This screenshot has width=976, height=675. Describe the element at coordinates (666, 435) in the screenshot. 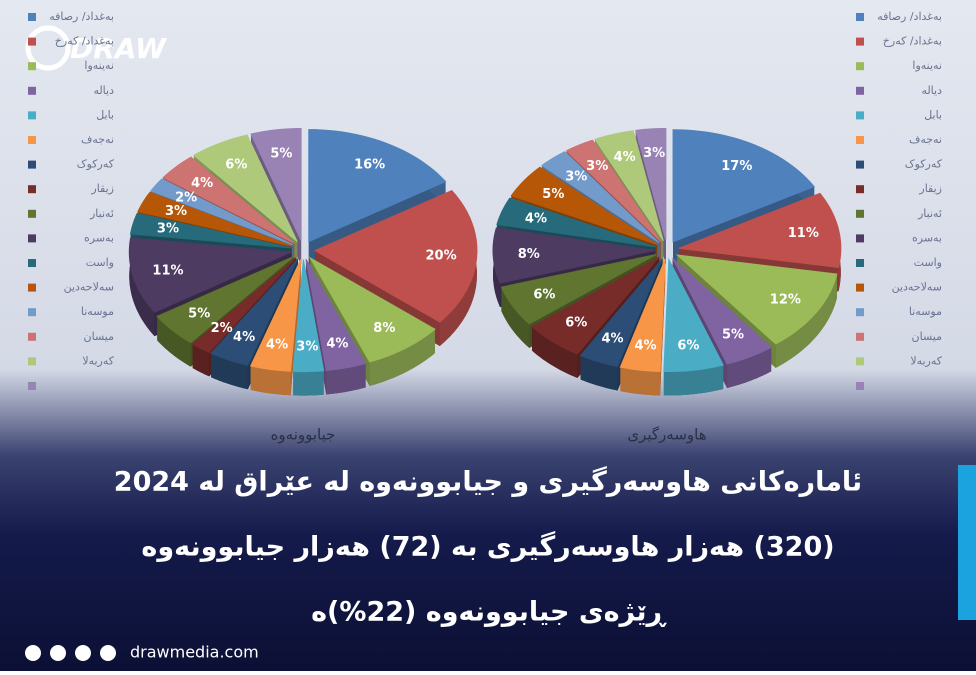

I see `pie-title: هاوسەرگیری` at that location.